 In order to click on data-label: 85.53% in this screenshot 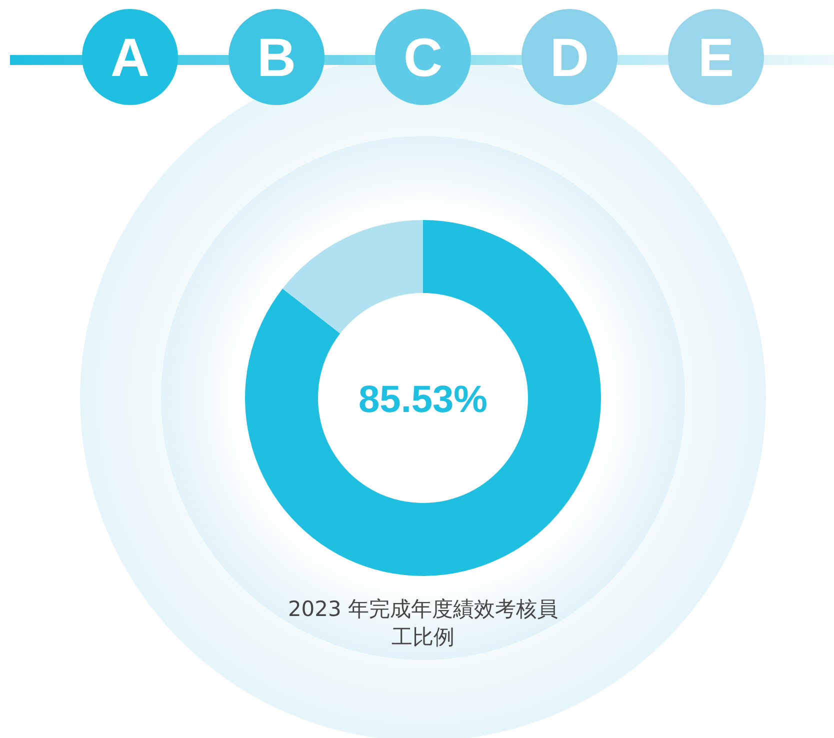, I will do `click(423, 400)`.